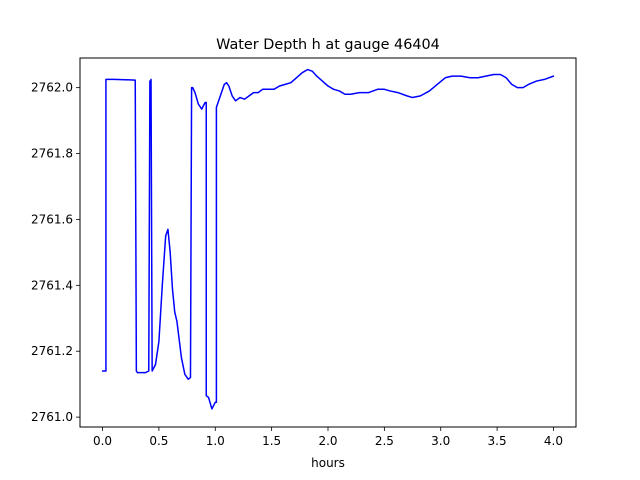 The height and width of the screenshot is (480, 640). I want to click on chart-title: Water Depth h at gauge 46404, so click(328, 45).